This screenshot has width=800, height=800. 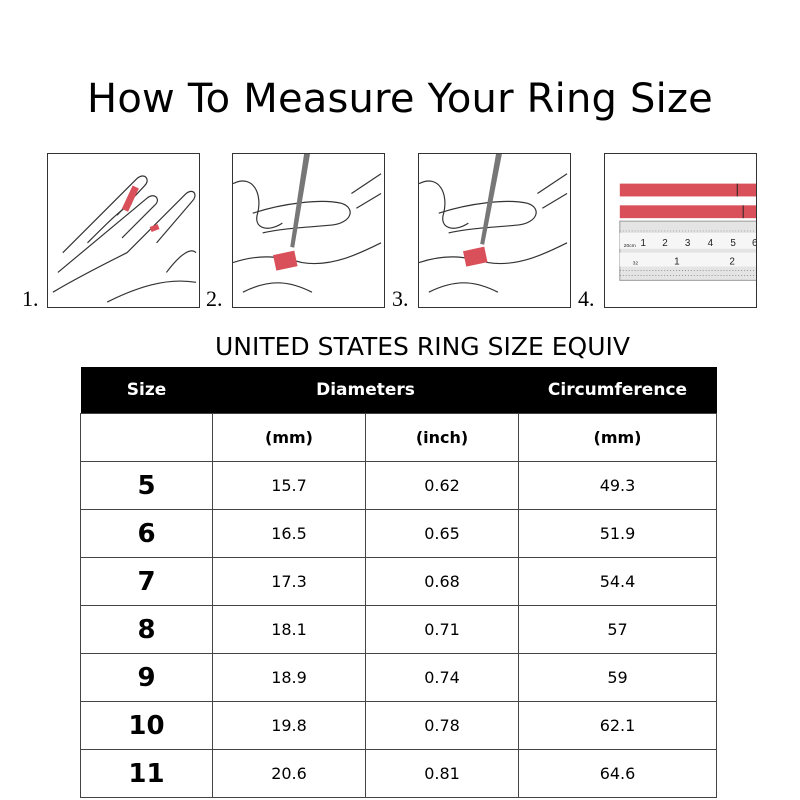 I want to click on header-row: Size Diameters Circumference, so click(x=398, y=390).